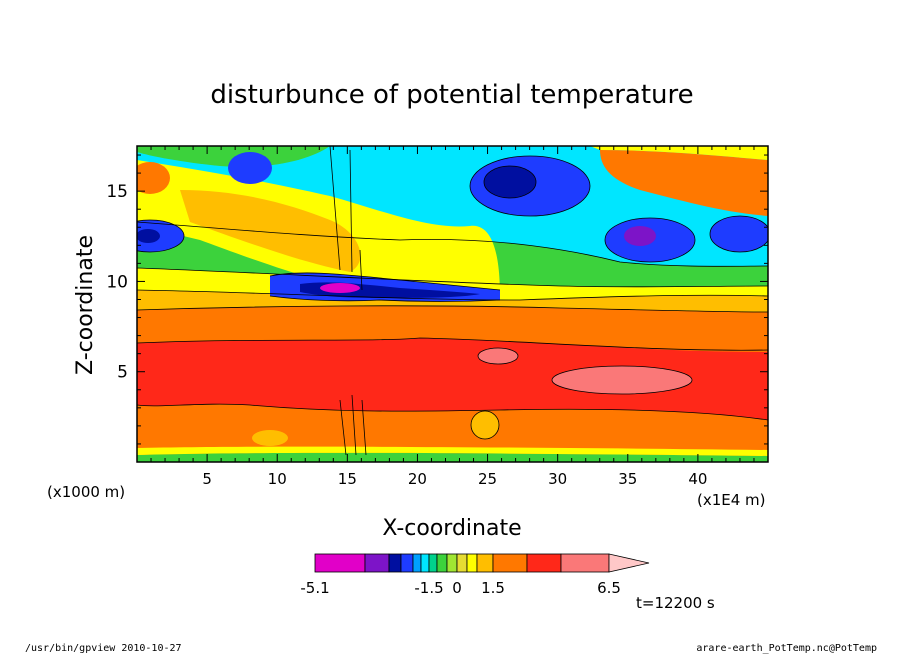 This screenshot has height=654, width=904. What do you see at coordinates (270, 231) in the screenshot?
I see `field-orange-upper` at bounding box center [270, 231].